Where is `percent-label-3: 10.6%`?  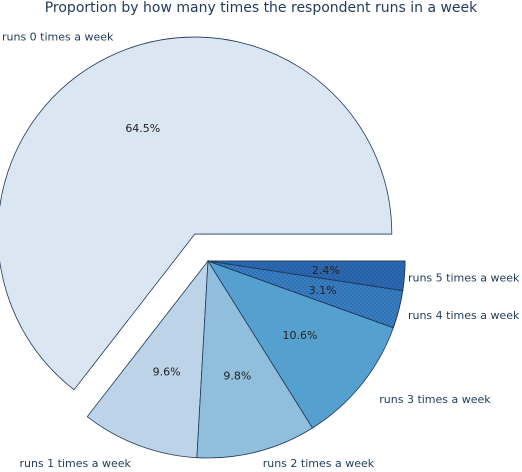 percent-label-3: 10.6% is located at coordinates (300, 335).